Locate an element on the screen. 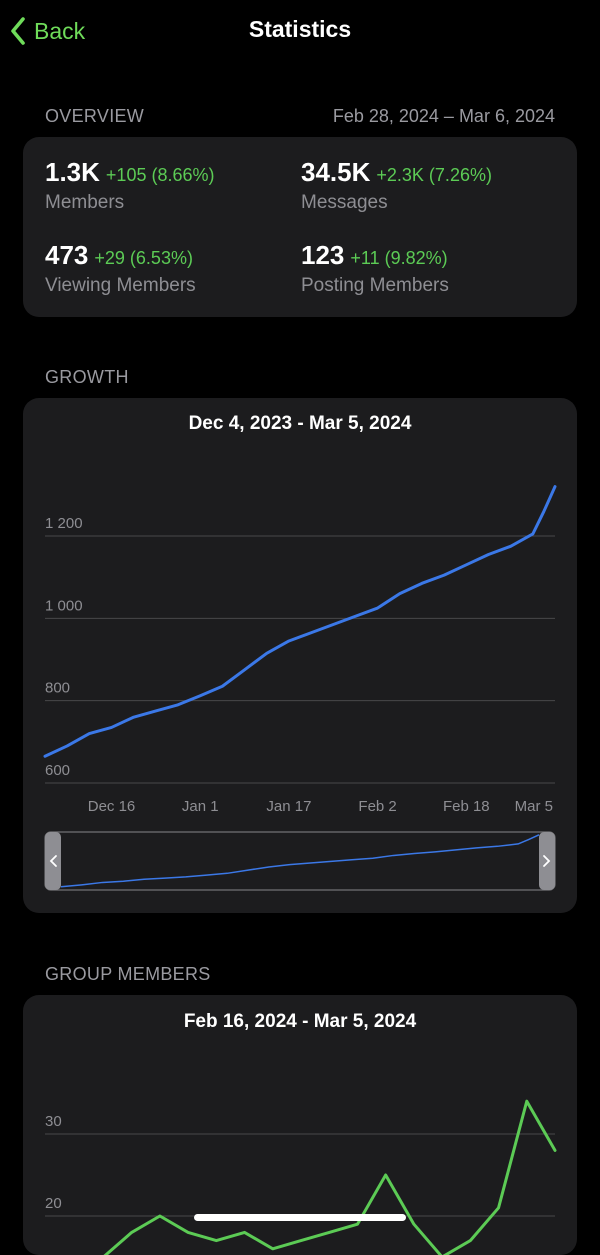 Image resolution: width=600 pixels, height=1255 pixels. stat-value: 34.5K is located at coordinates (336, 172).